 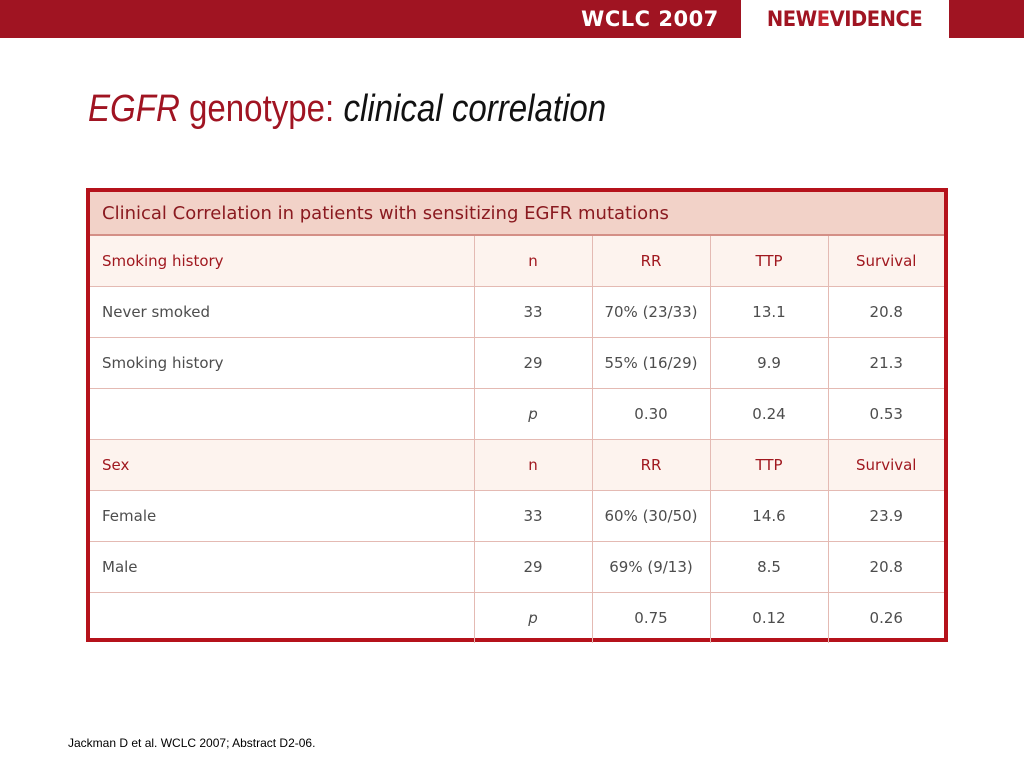 What do you see at coordinates (261, 109) in the screenshot?
I see `slide-title-middle: genotype:` at bounding box center [261, 109].